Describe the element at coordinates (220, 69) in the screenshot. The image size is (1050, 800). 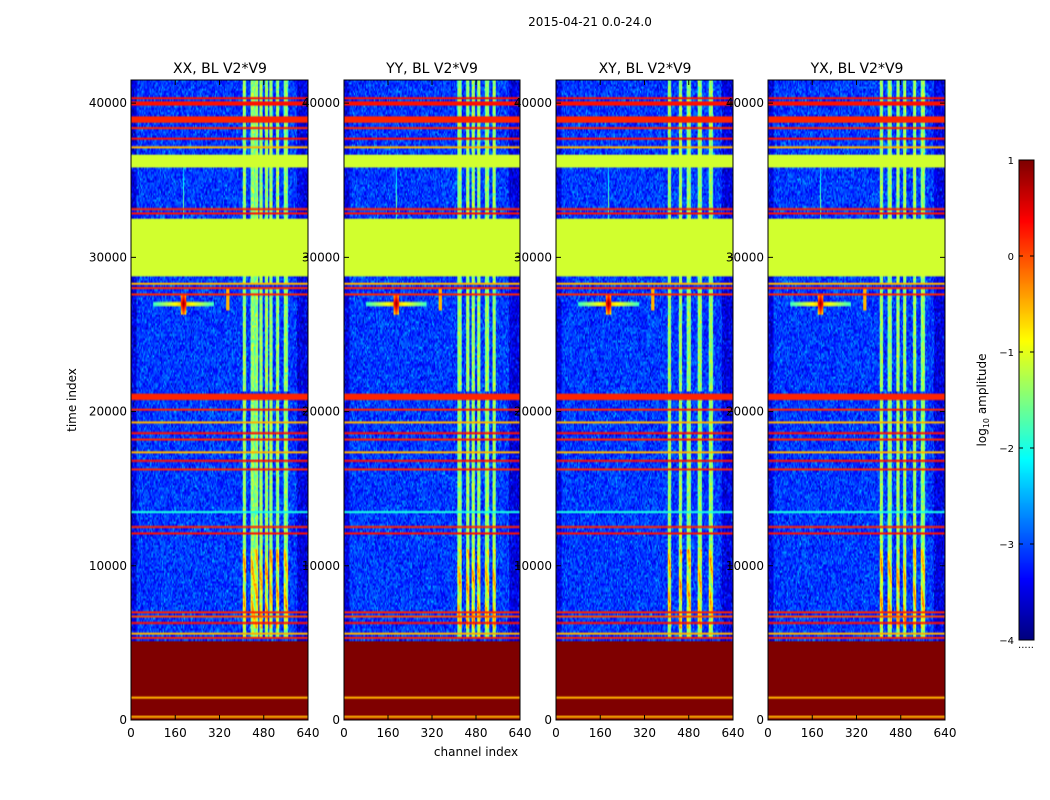
I see `subplot-title: XX, BL V2*V9` at that location.